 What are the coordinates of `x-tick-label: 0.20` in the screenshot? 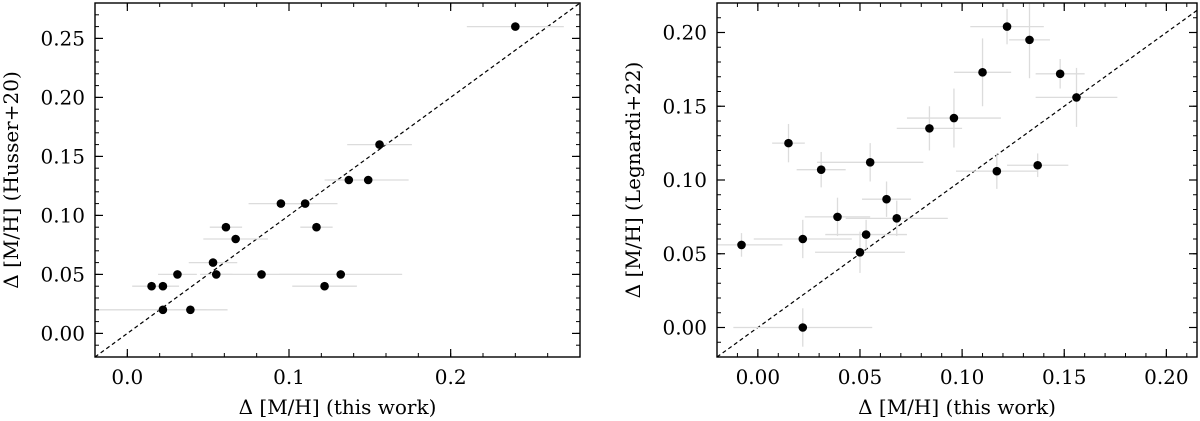 It's located at (1166, 377).